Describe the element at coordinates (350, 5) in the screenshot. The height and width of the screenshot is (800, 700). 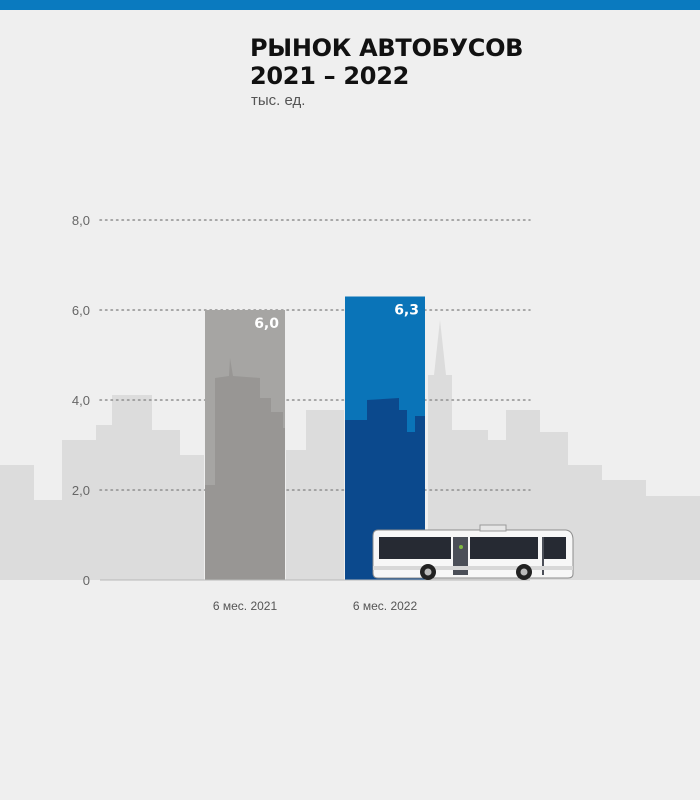
I see `top-accent-bar` at that location.